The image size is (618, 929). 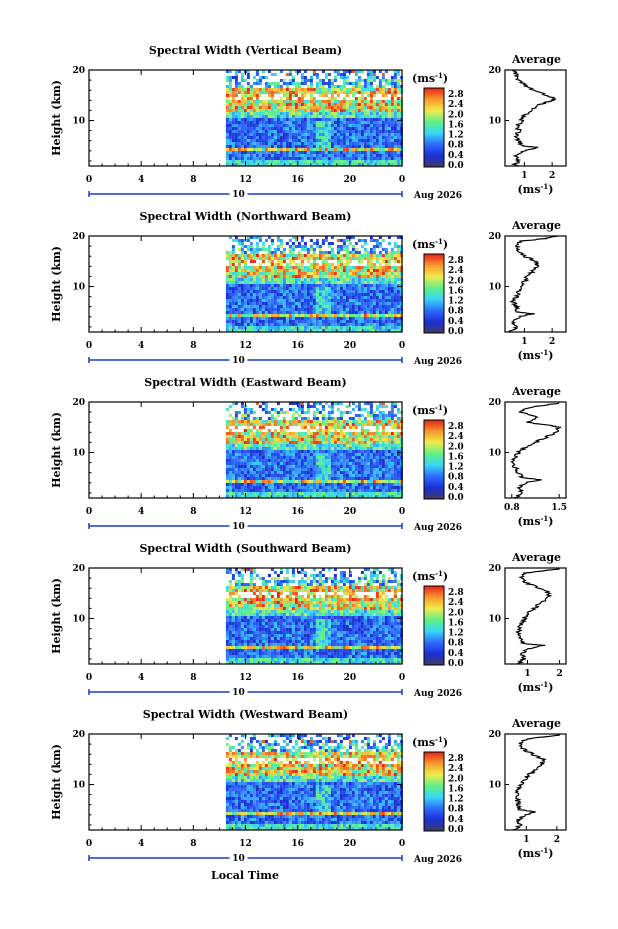 I want to click on avg-x-tick-label: 2, so click(x=552, y=342).